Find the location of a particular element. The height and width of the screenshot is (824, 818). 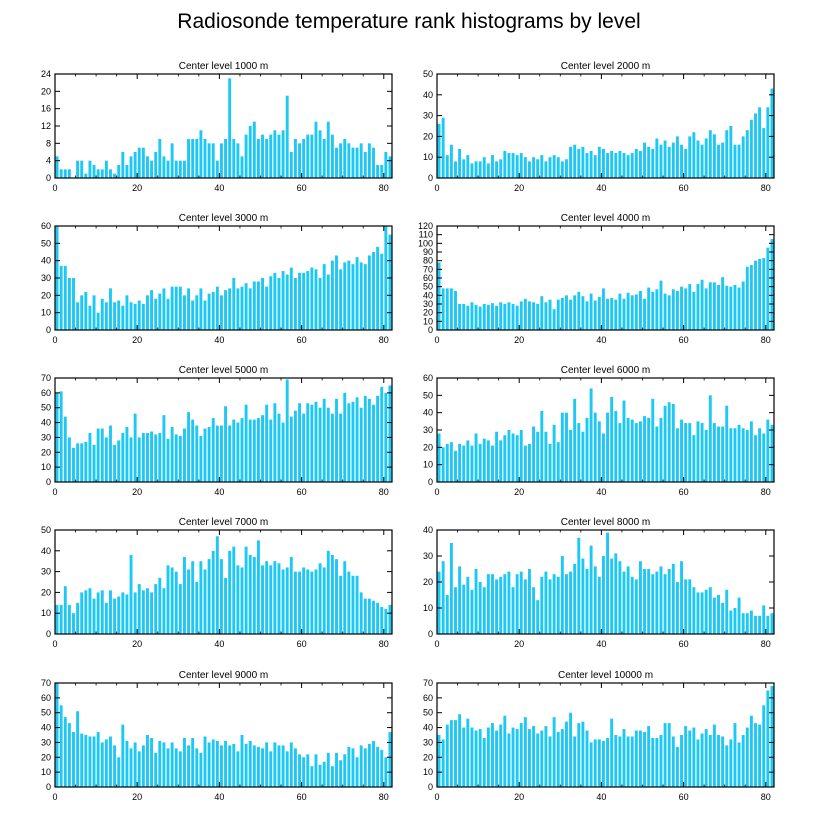

y-tick-label: 20 is located at coordinates (428, 136).